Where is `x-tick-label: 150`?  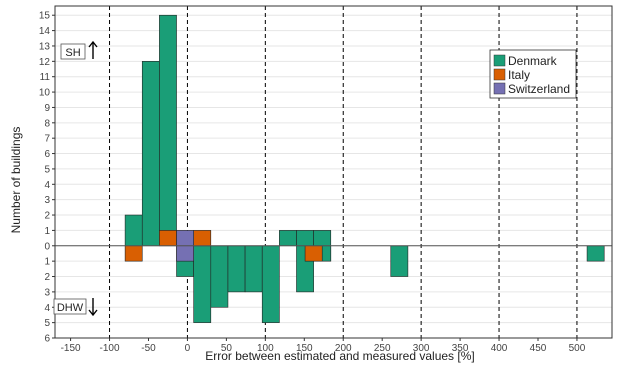
x-tick-label: 150 is located at coordinates (304, 348).